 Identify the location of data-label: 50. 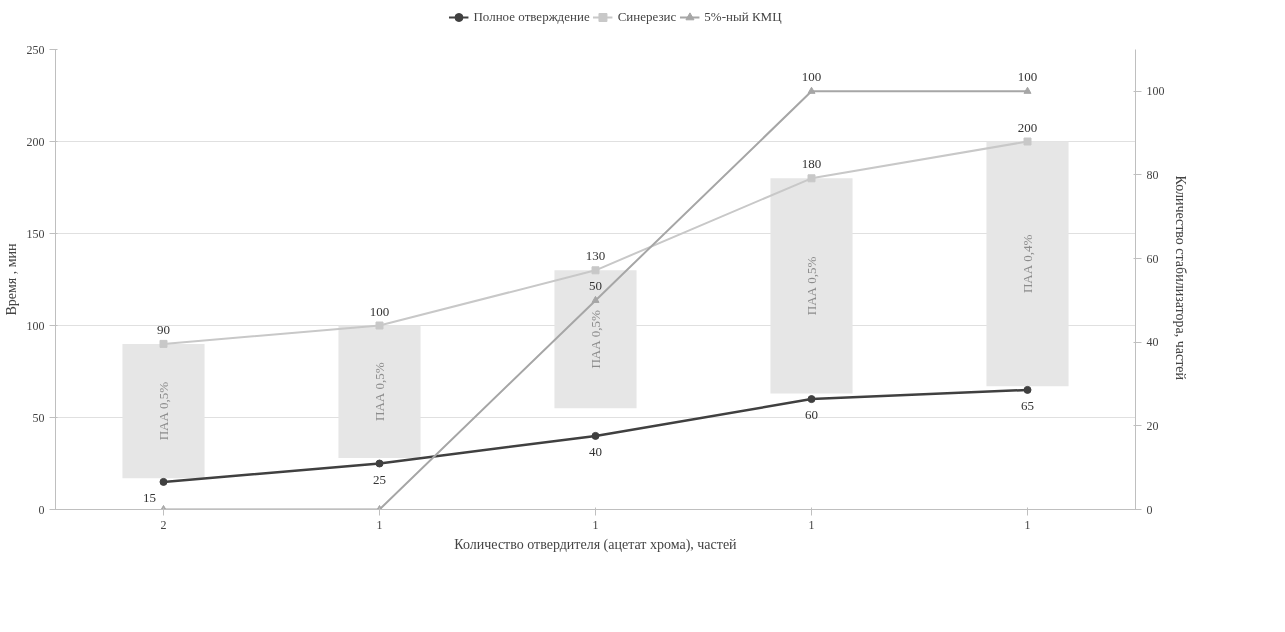
(595, 286).